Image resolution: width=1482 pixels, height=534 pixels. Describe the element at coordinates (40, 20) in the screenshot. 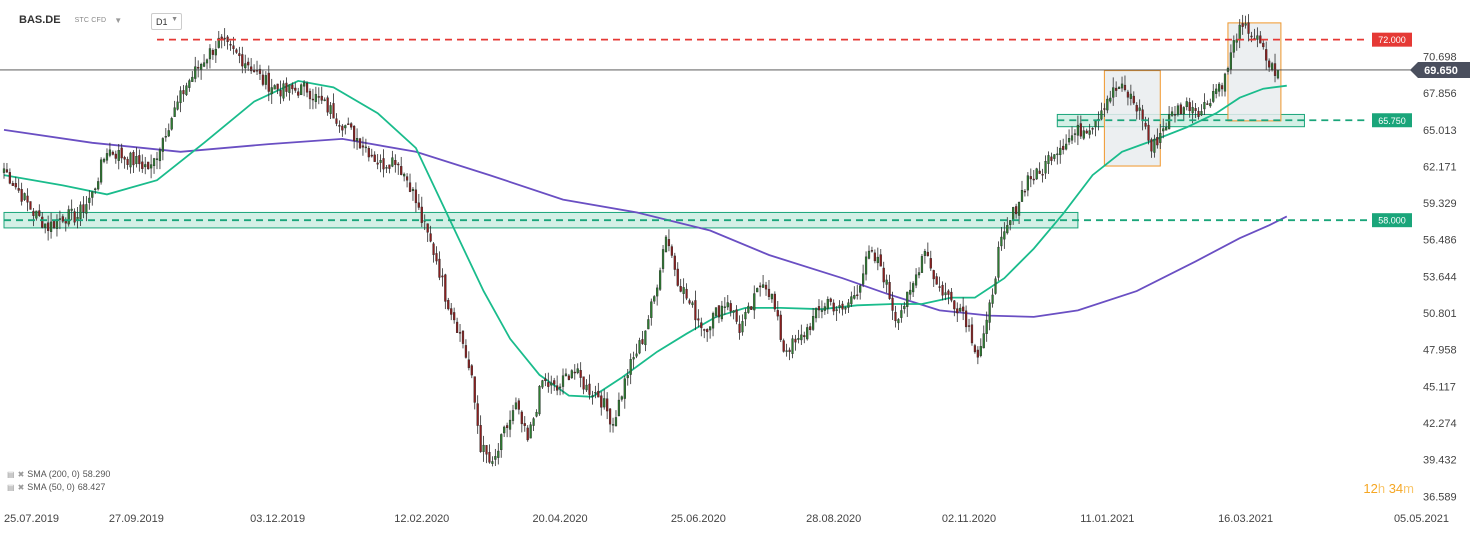

I see `symbol-label: BAS.DE` at that location.